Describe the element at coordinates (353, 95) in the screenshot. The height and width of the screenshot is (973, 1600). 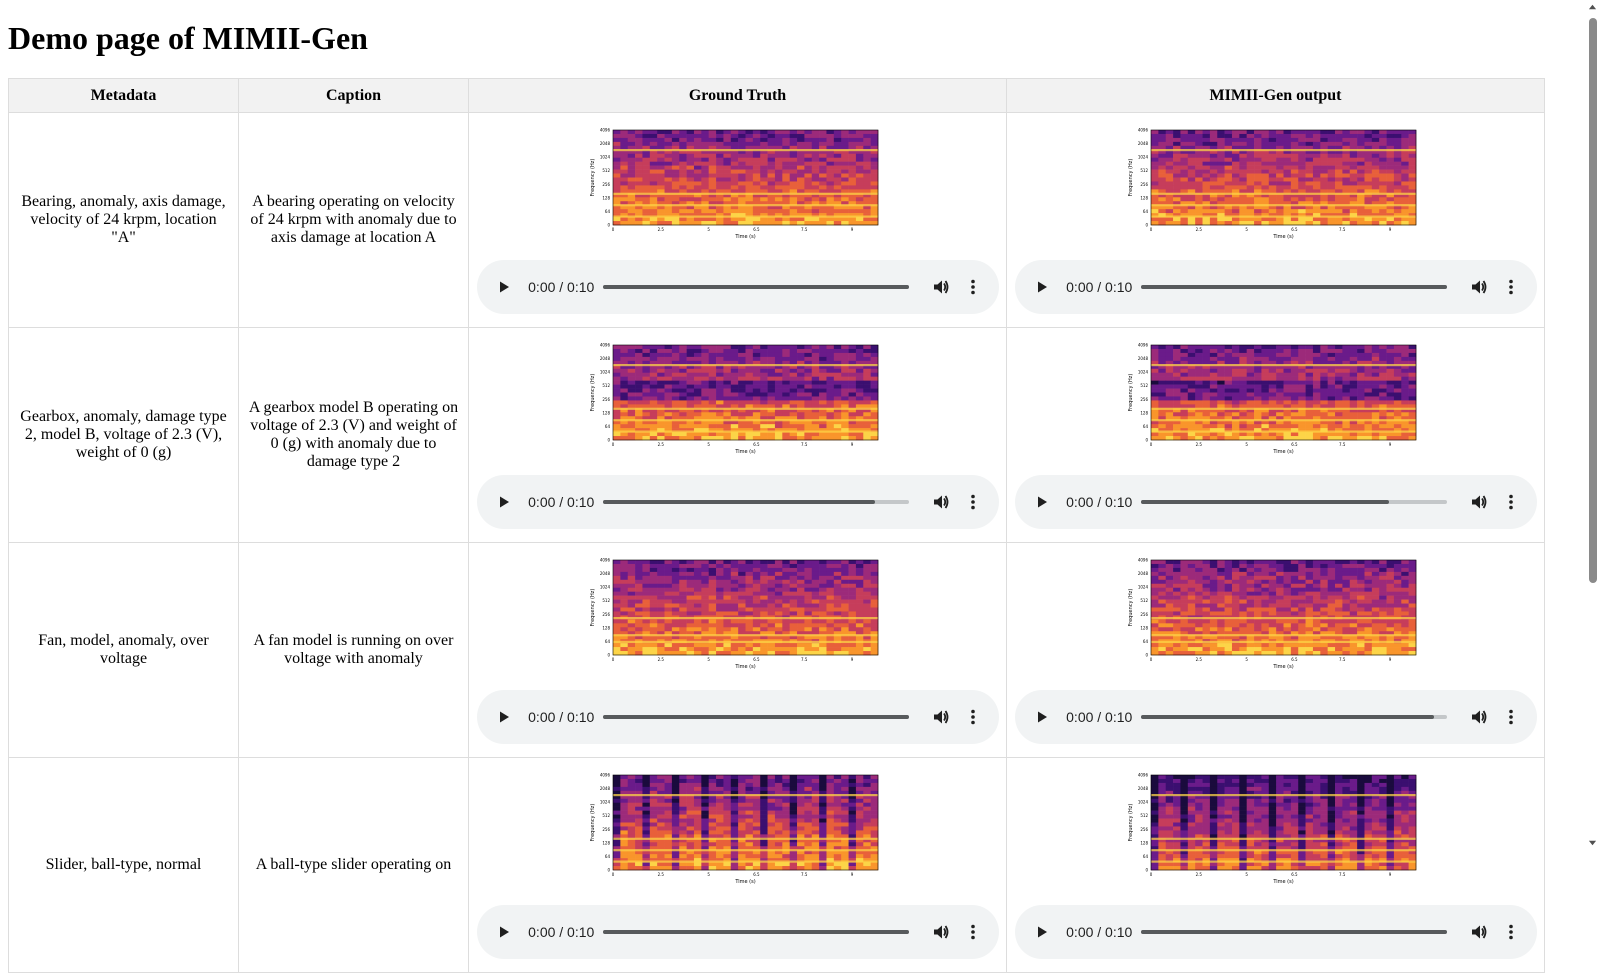
I see `header-caption: Caption` at that location.